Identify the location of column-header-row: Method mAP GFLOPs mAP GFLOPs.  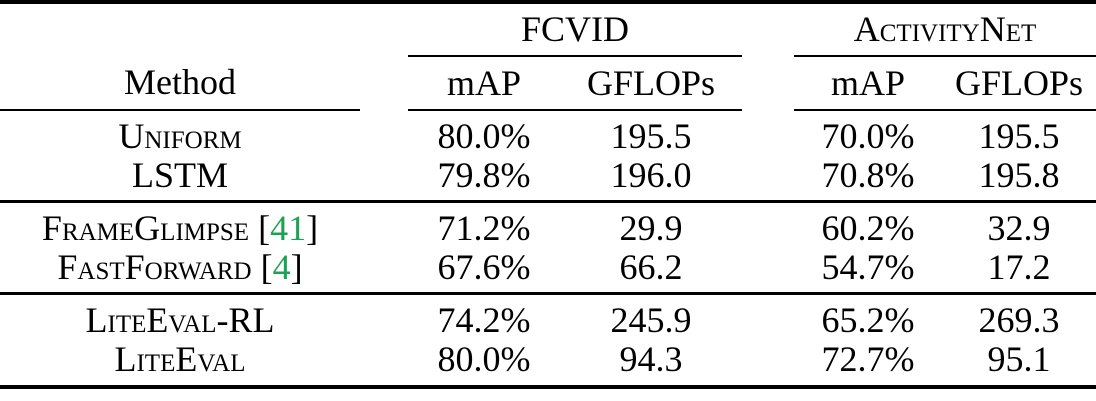
(548, 83).